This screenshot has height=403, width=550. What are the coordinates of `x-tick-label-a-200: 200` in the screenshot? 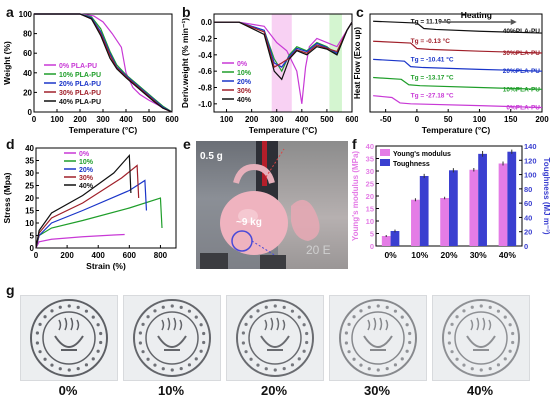 It's located at (80, 119).